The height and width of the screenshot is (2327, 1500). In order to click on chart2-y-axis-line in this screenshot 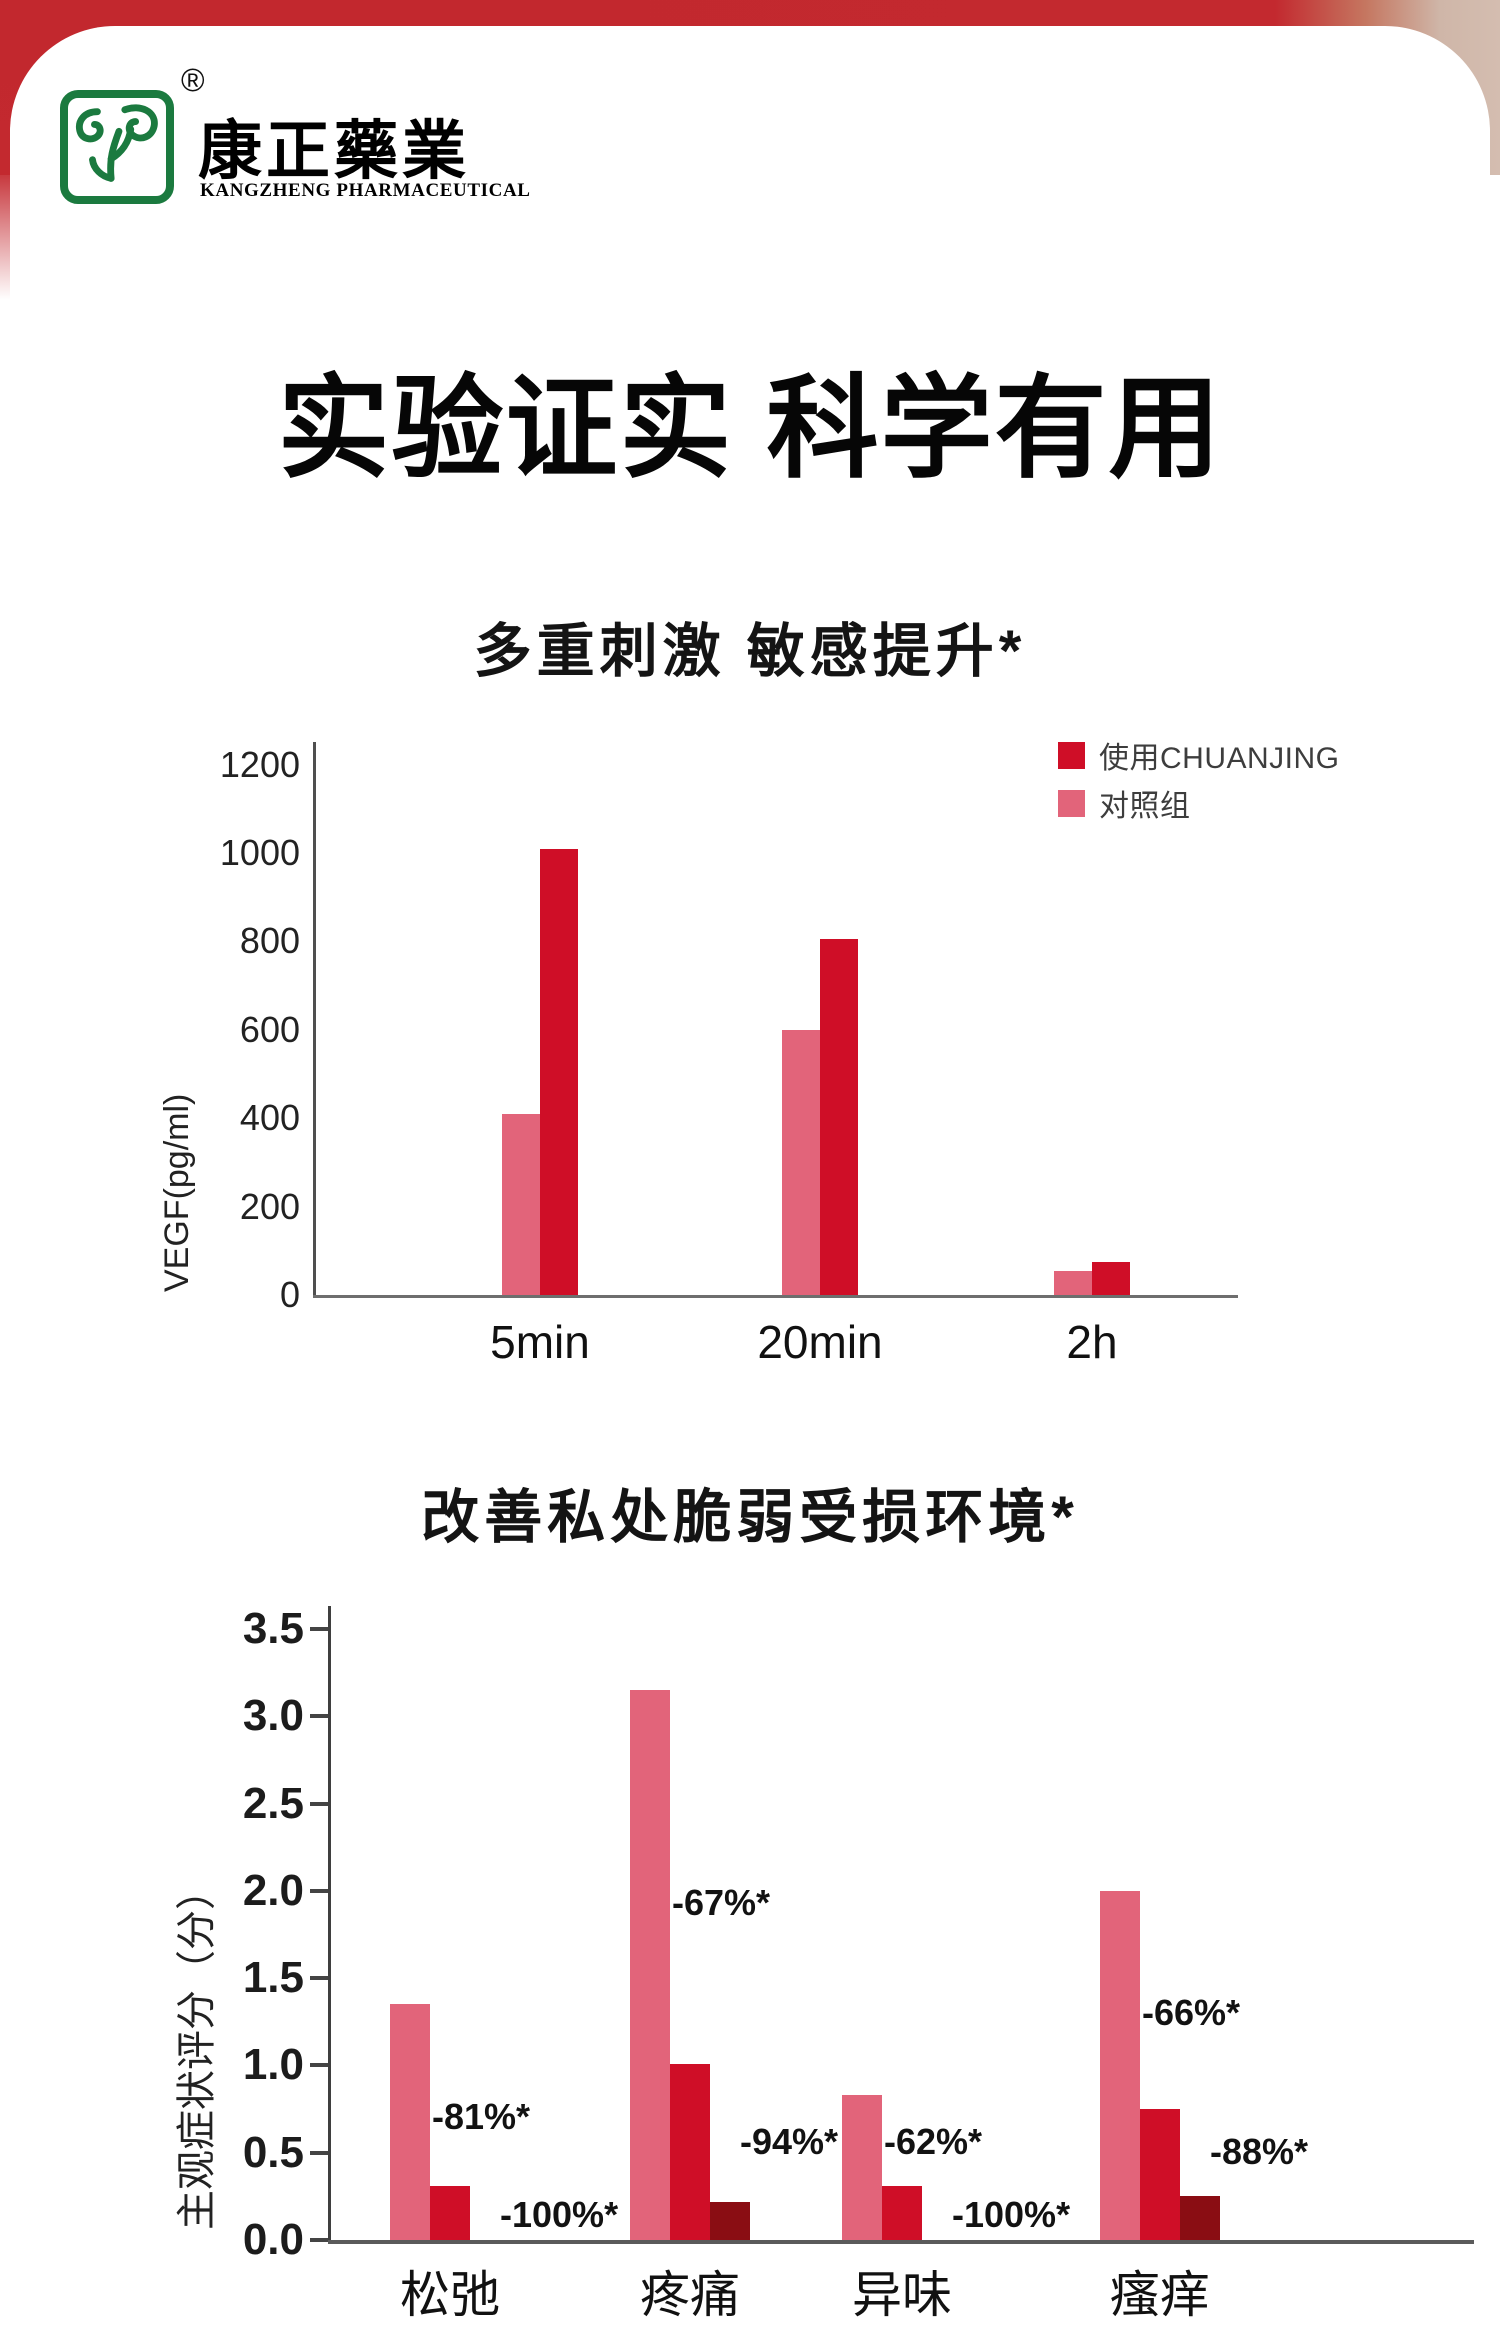, I will do `click(329, 1925)`.